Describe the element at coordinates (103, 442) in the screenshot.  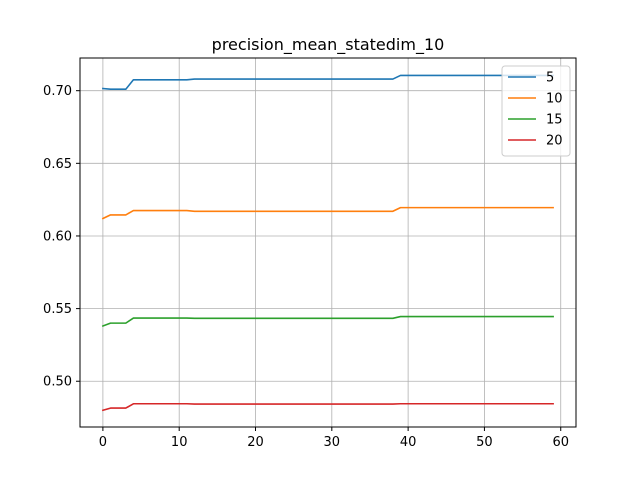
I see `x-tick-label: 0` at that location.